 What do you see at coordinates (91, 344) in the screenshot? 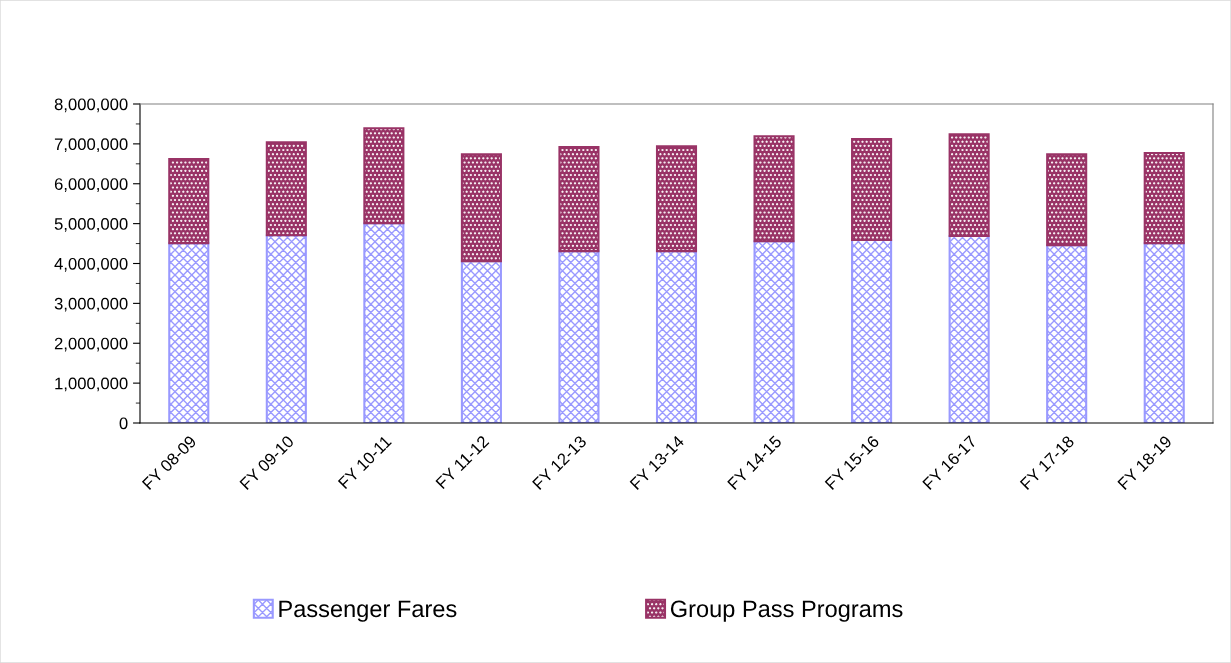
I see `y-tick-label: 2,000,000` at bounding box center [91, 344].